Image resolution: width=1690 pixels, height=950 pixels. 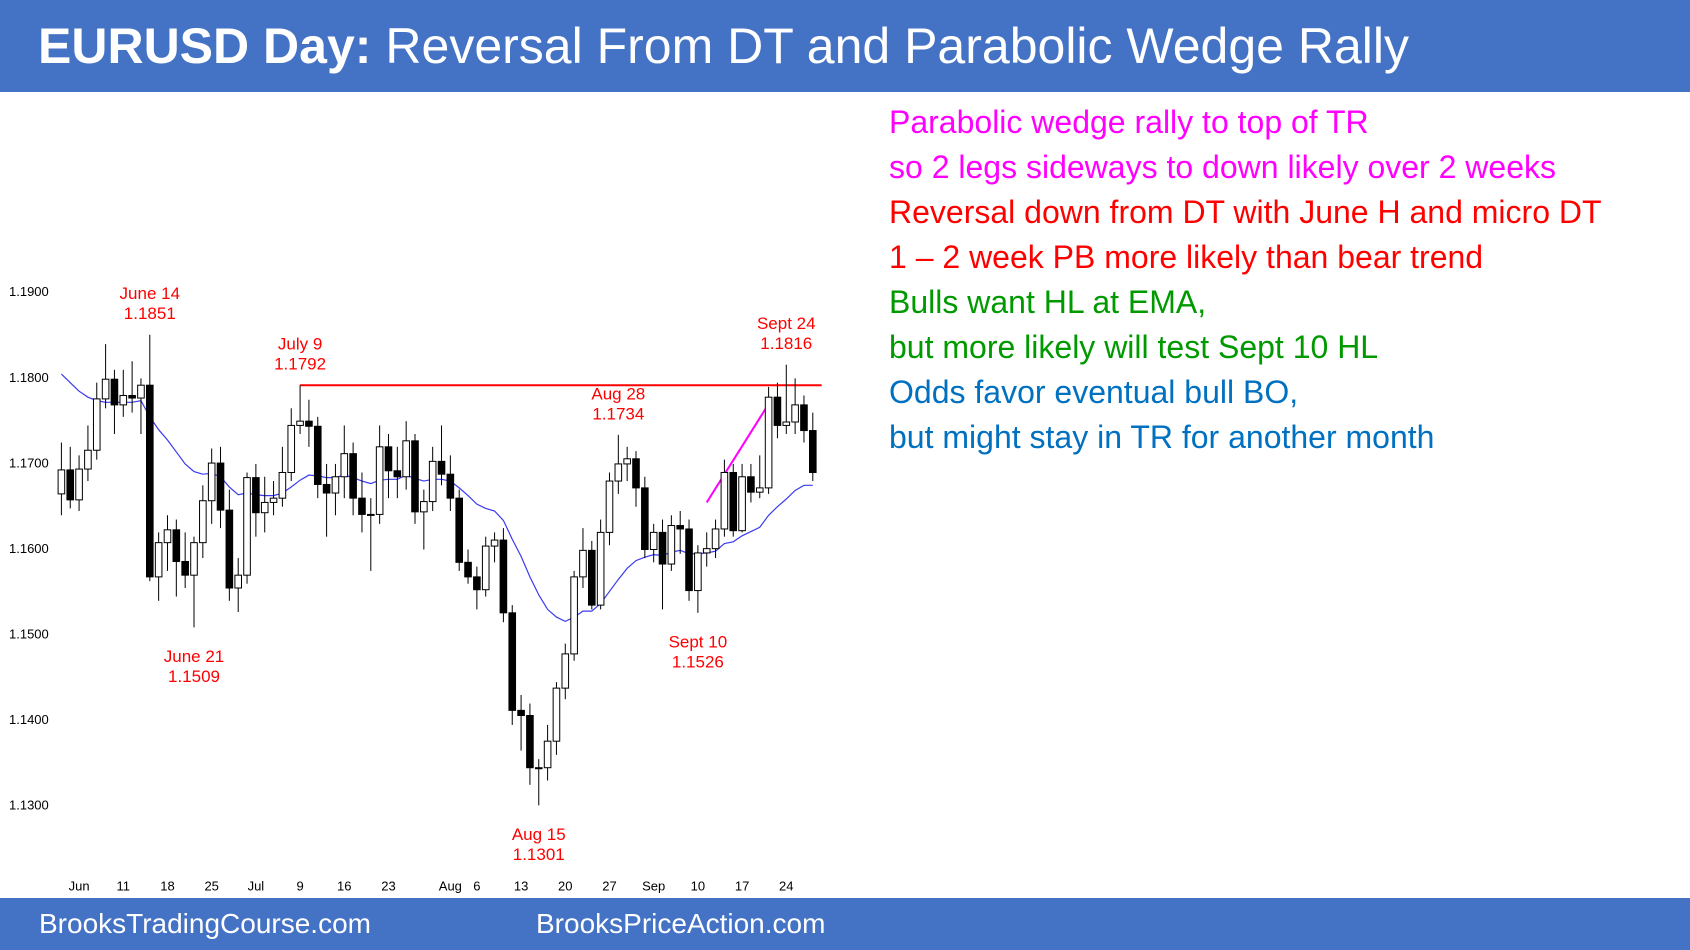 What do you see at coordinates (1048, 302) in the screenshot?
I see `commentary-line: Bulls want HL at EMA,` at bounding box center [1048, 302].